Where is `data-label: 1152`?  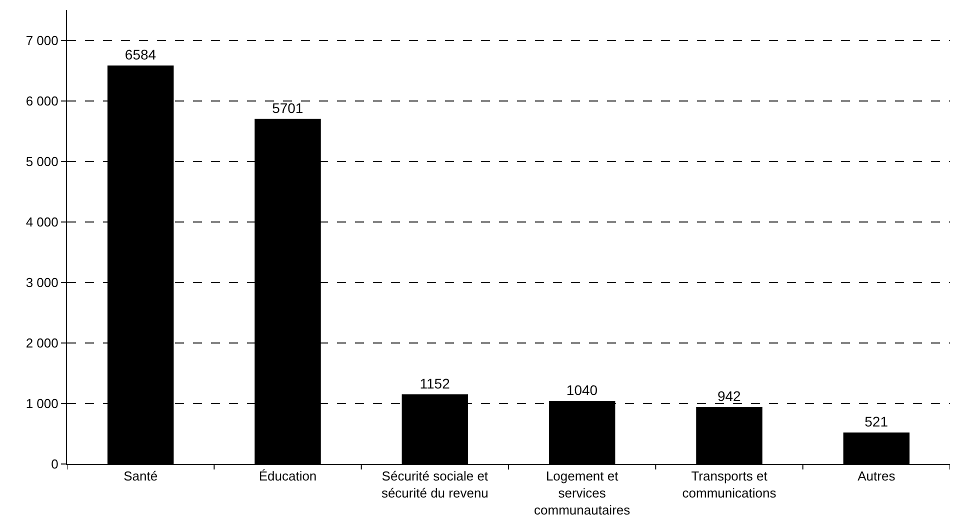 data-label: 1152 is located at coordinates (435, 383).